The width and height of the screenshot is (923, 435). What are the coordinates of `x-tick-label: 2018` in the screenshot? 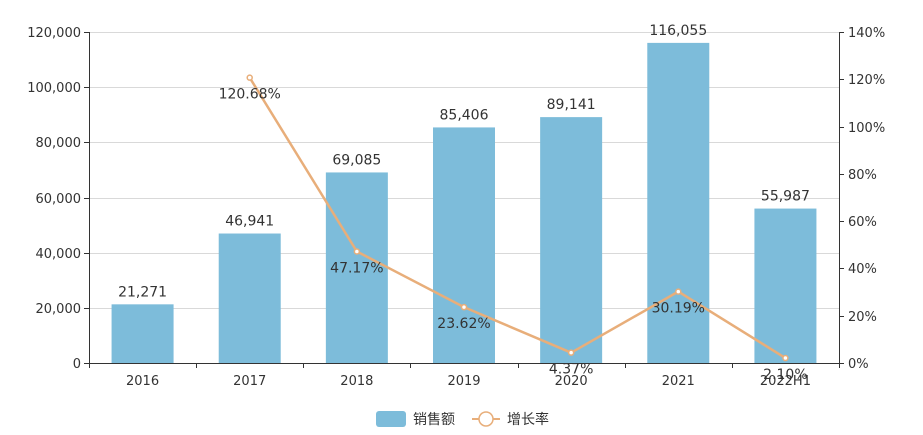 It's located at (356, 381).